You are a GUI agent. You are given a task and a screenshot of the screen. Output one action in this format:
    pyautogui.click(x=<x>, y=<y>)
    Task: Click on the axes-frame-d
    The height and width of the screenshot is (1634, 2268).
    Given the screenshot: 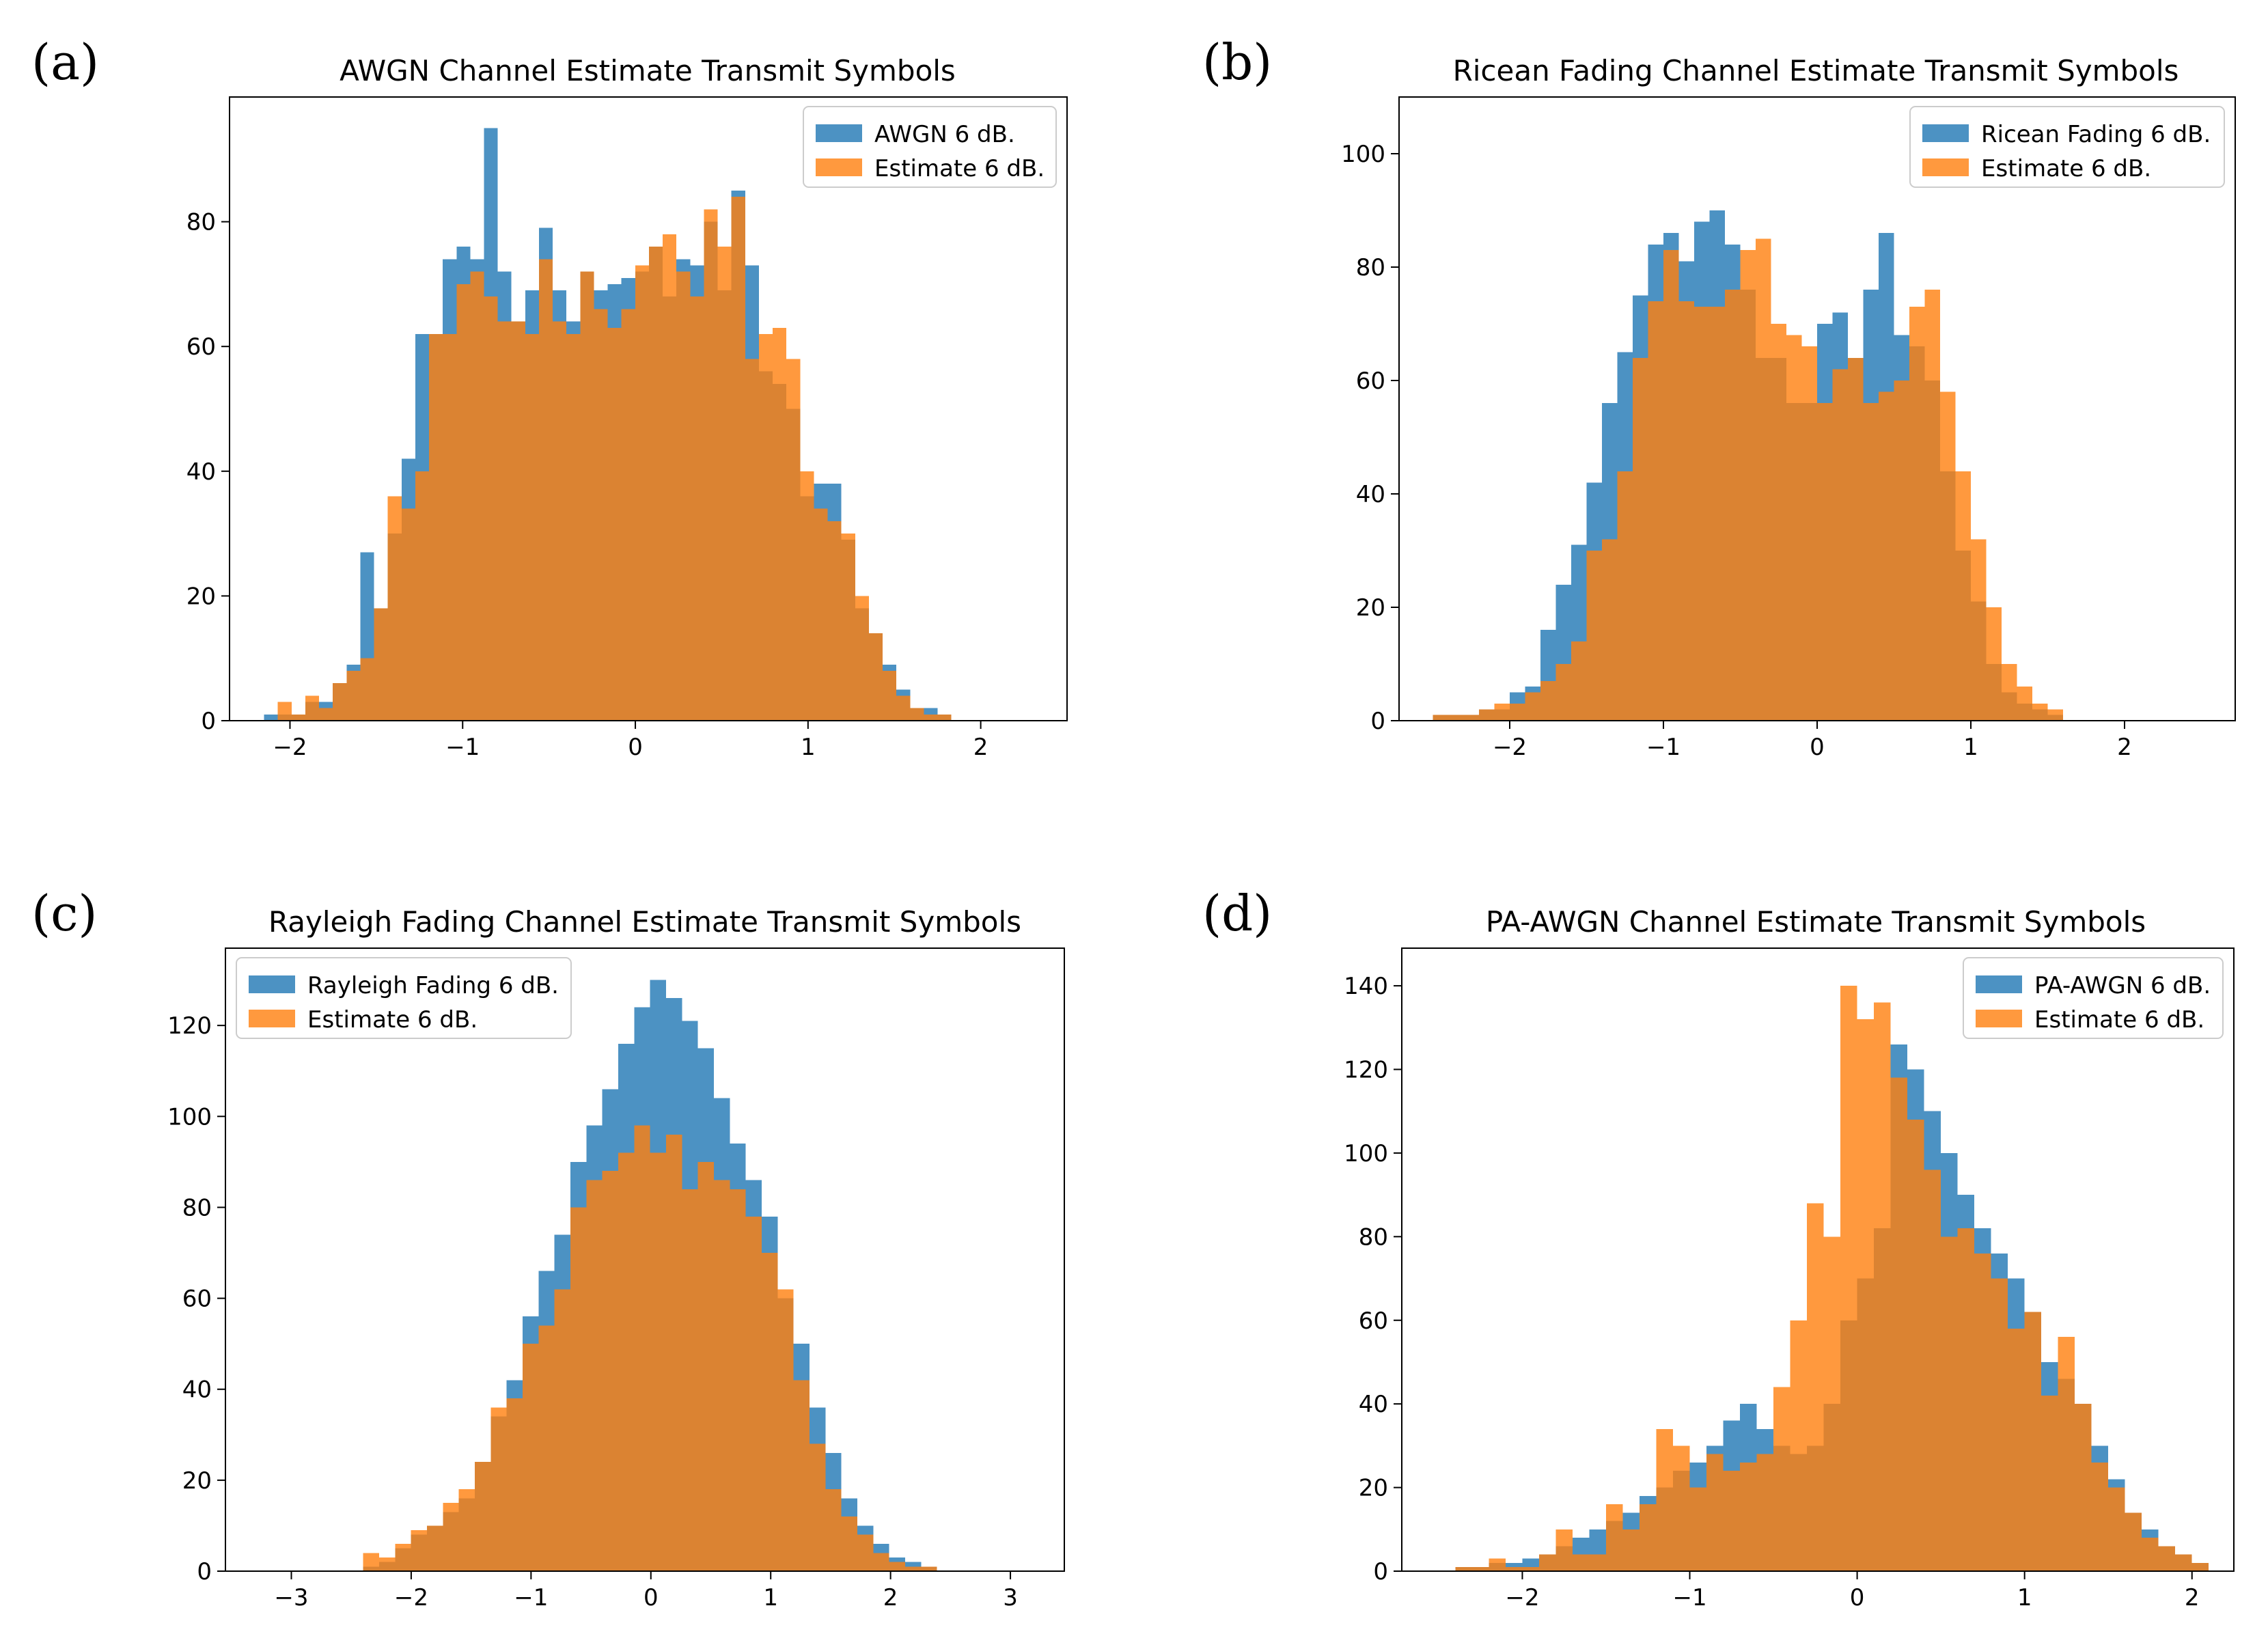 What is the action you would take?
    pyautogui.click(x=1818, y=1259)
    